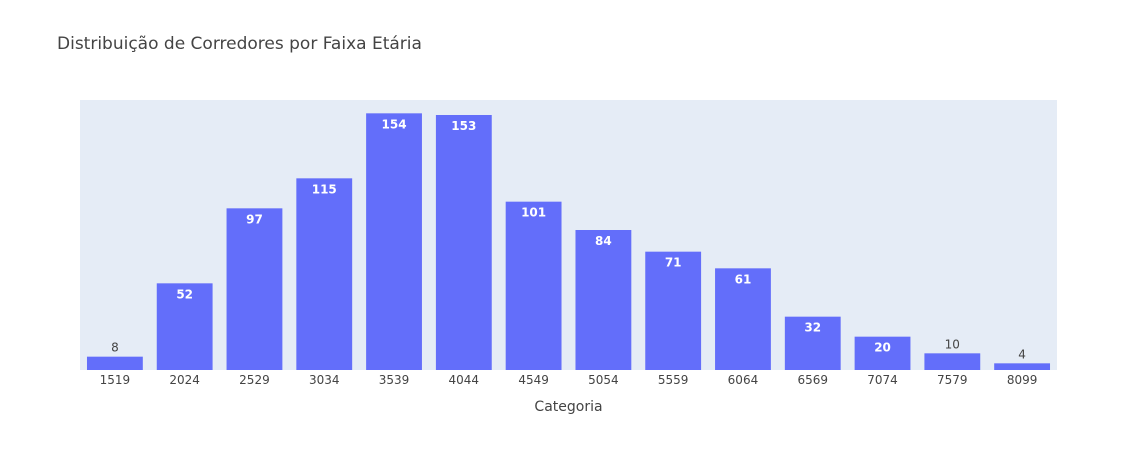 Image resolution: width=1138 pixels, height=450 pixels. What do you see at coordinates (673, 380) in the screenshot?
I see `x-tick-label-5559: 5559` at bounding box center [673, 380].